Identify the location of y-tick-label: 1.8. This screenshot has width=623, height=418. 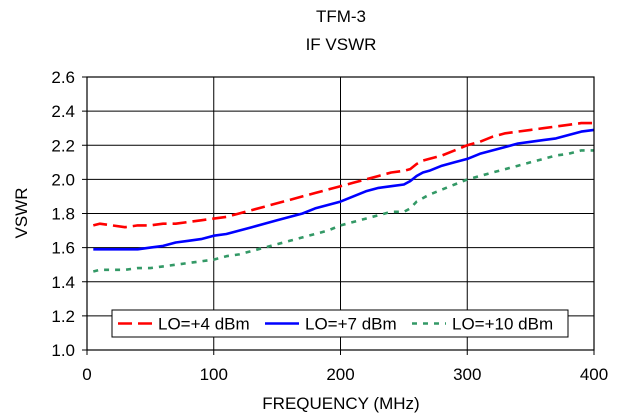
(63, 214).